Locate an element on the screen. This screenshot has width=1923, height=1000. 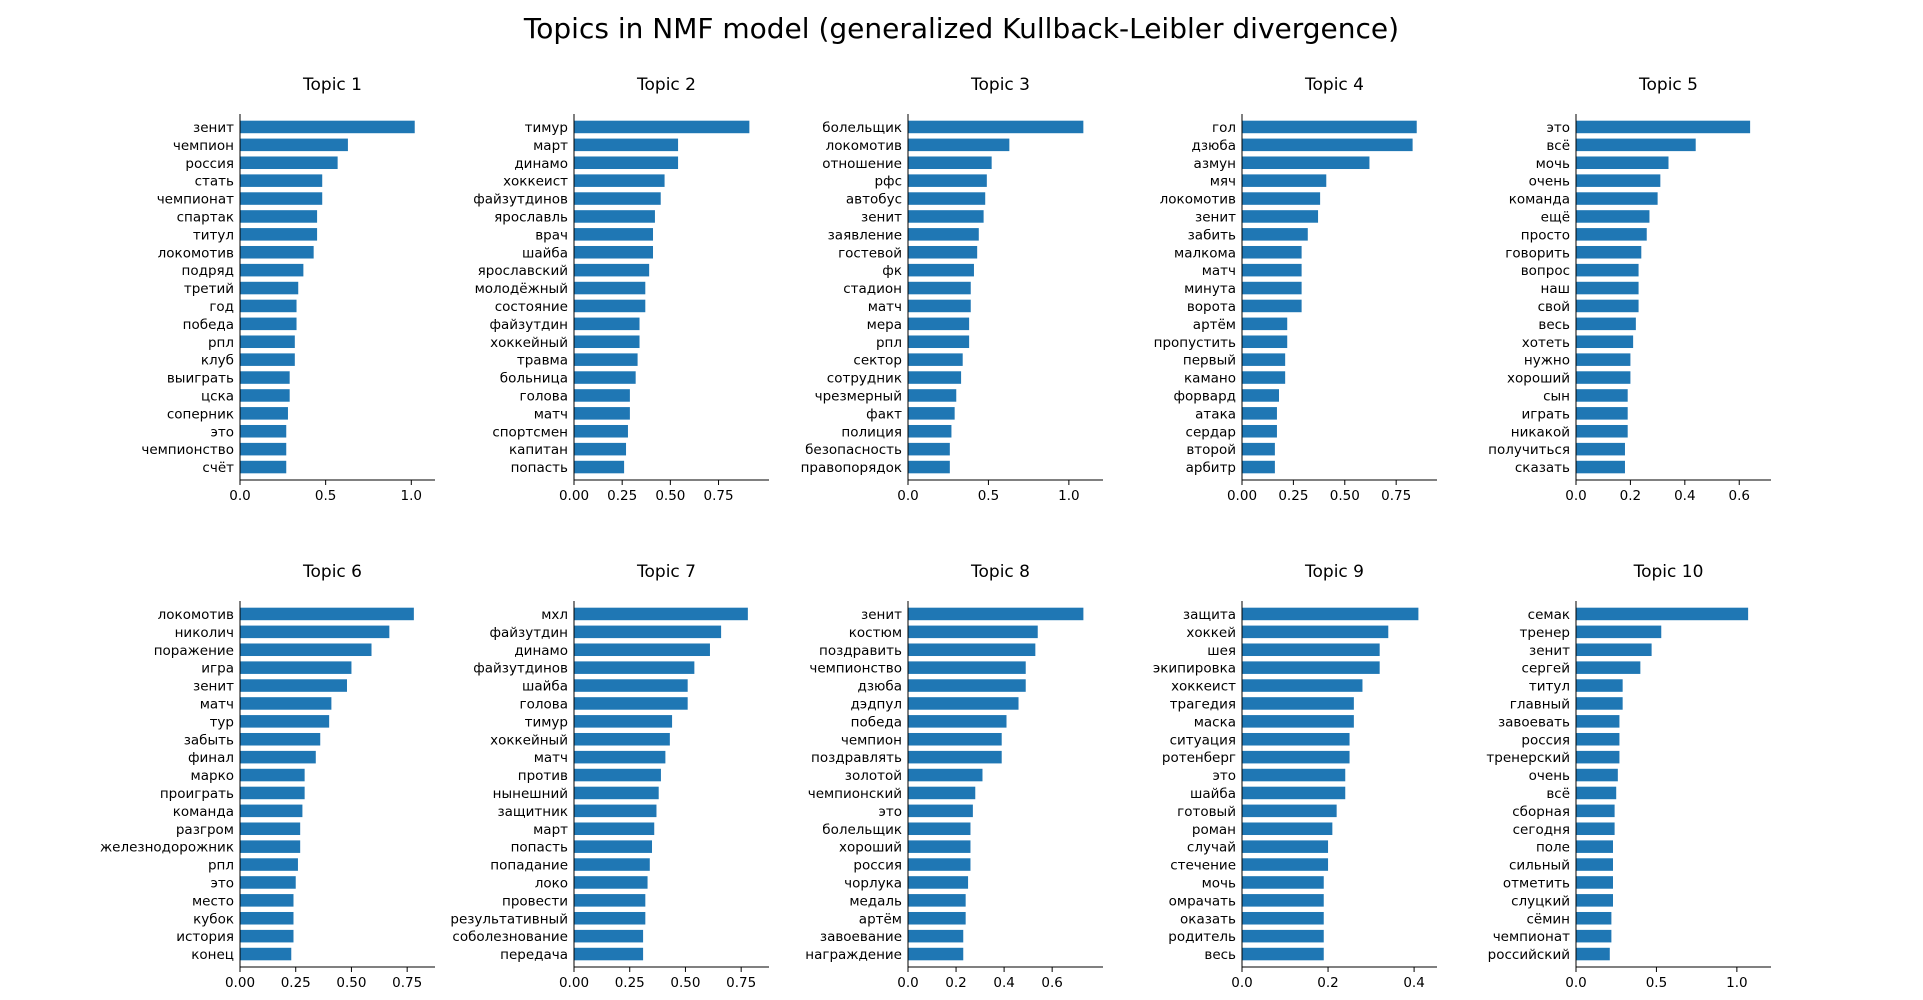
category-label: очень is located at coordinates (1549, 776).